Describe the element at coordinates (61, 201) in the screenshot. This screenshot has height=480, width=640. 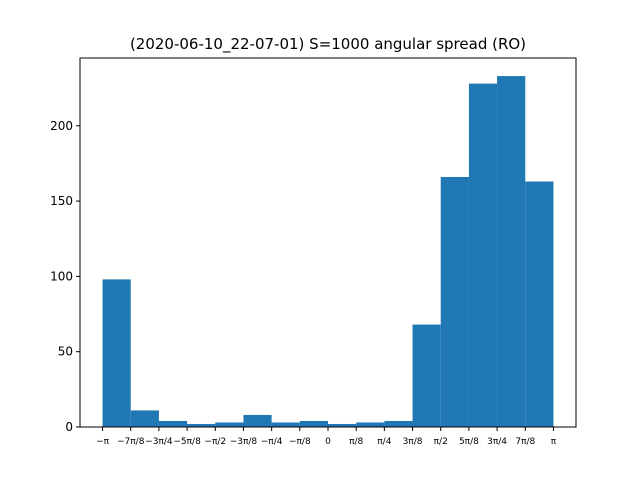
I see `y-tick-label: 150` at that location.